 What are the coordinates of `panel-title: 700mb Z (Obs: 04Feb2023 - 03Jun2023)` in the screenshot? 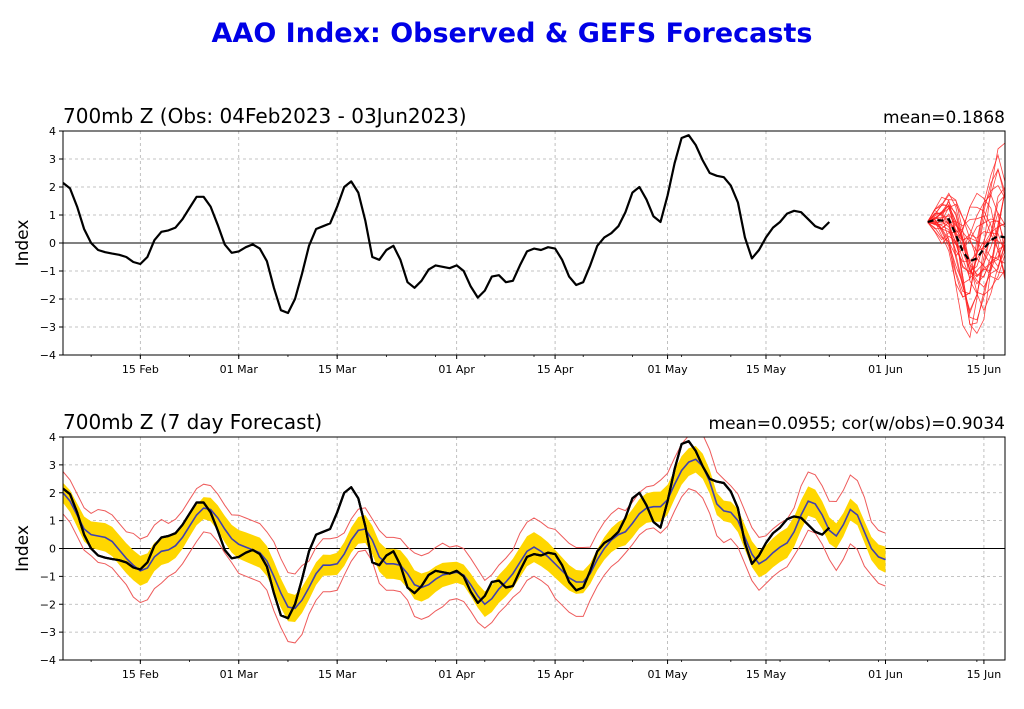 It's located at (265, 116).